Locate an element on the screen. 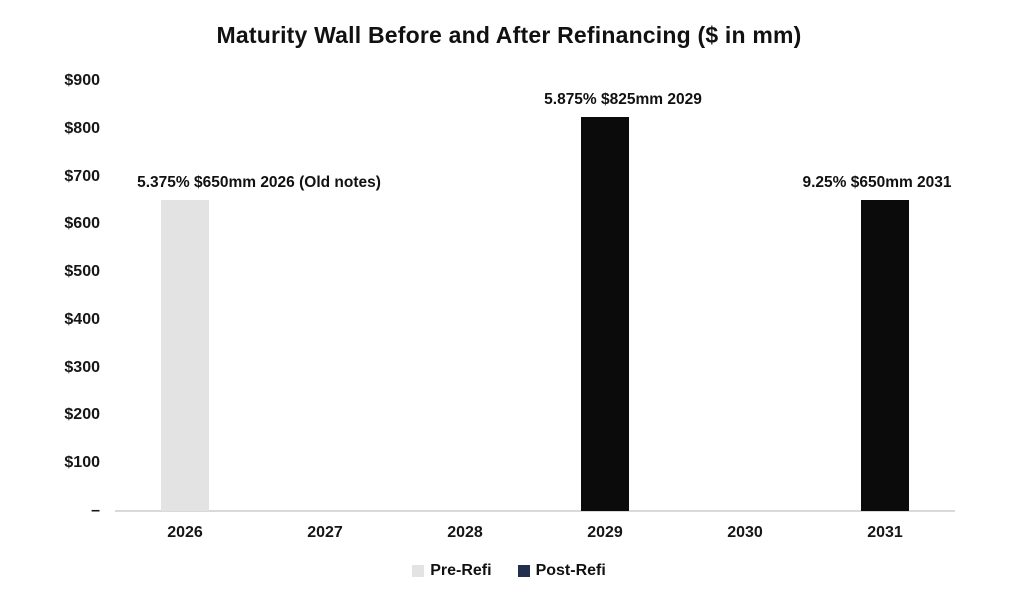  bar-pre-refi-2026 is located at coordinates (185, 355).